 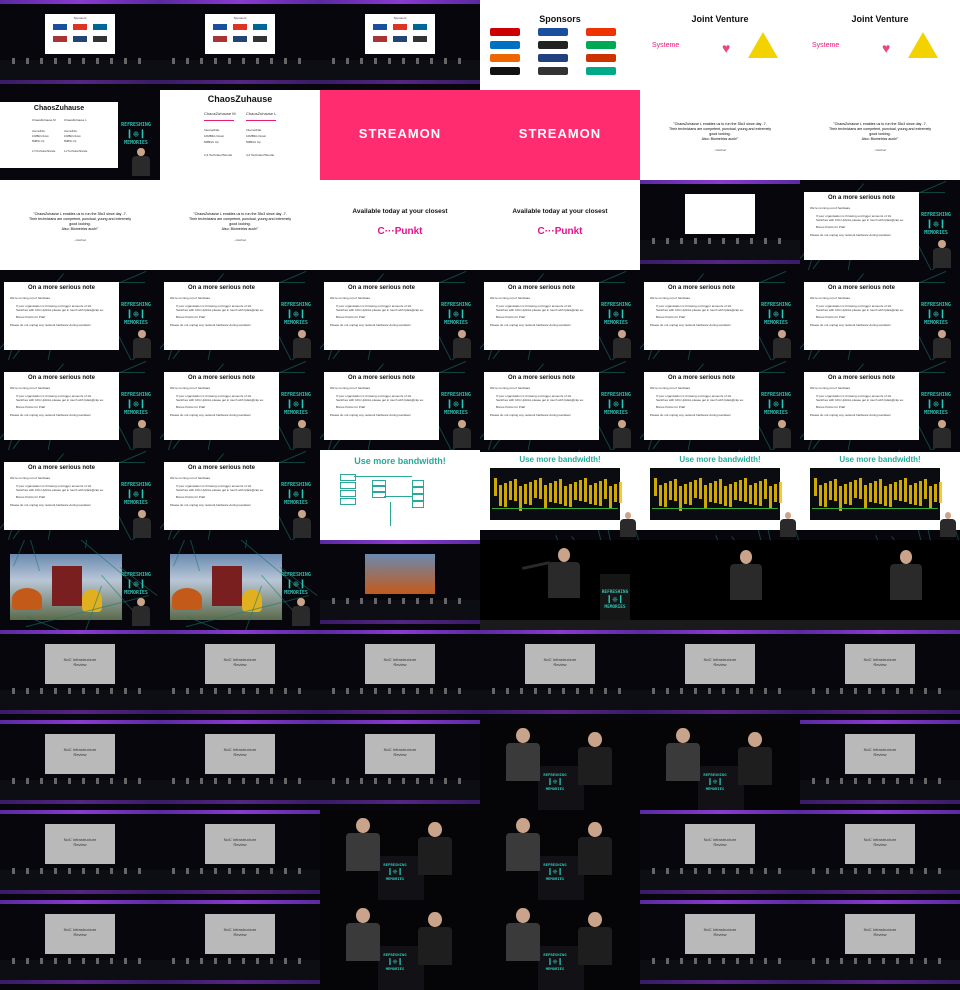 I want to click on logo-text-bottom: MEMORIES, so click(x=936, y=412).